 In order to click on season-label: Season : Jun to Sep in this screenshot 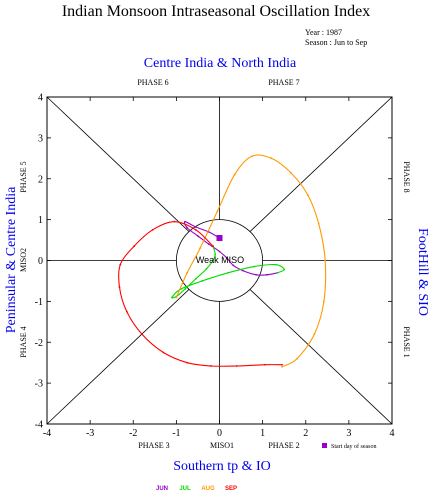, I will do `click(336, 42)`.